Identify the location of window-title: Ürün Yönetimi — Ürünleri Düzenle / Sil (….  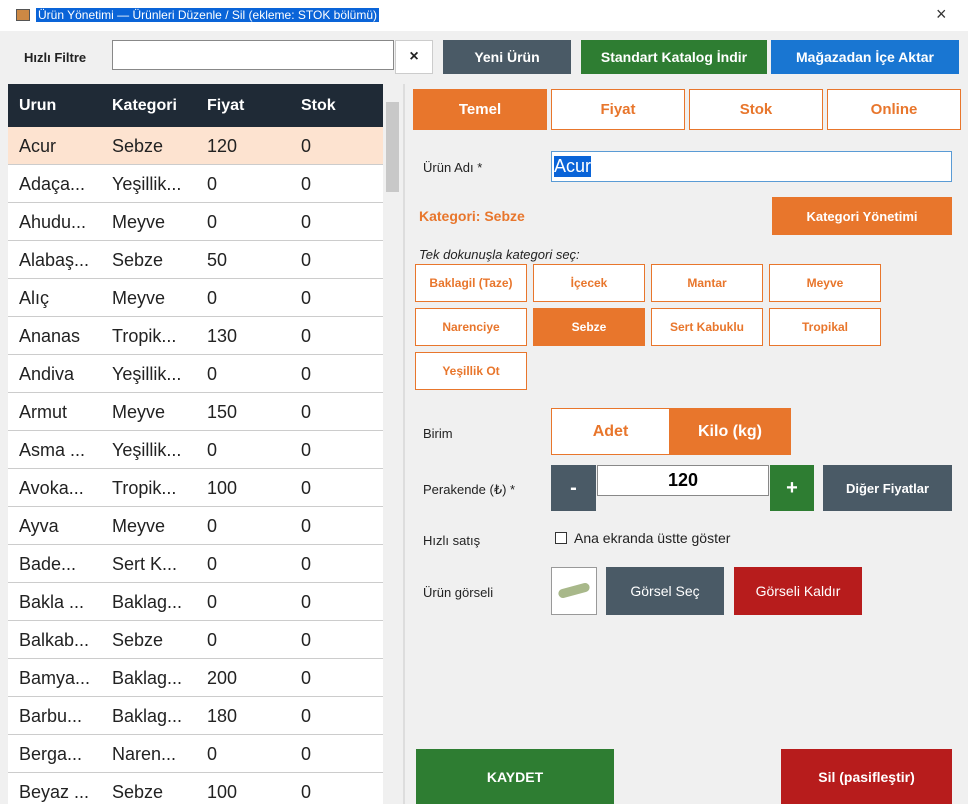
(208, 15).